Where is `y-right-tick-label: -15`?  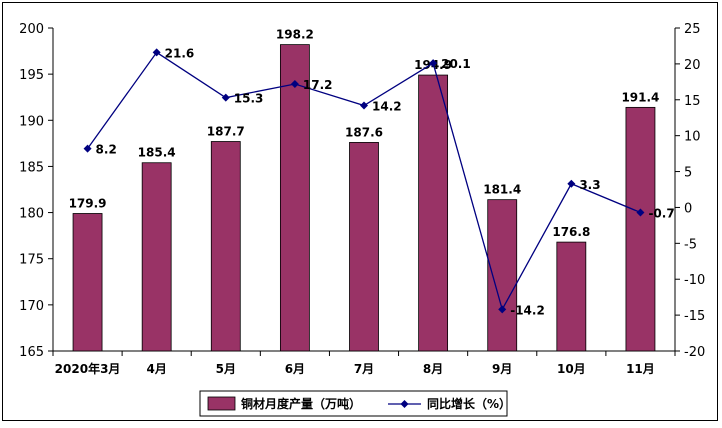
y-right-tick-label: -15 is located at coordinates (694, 316).